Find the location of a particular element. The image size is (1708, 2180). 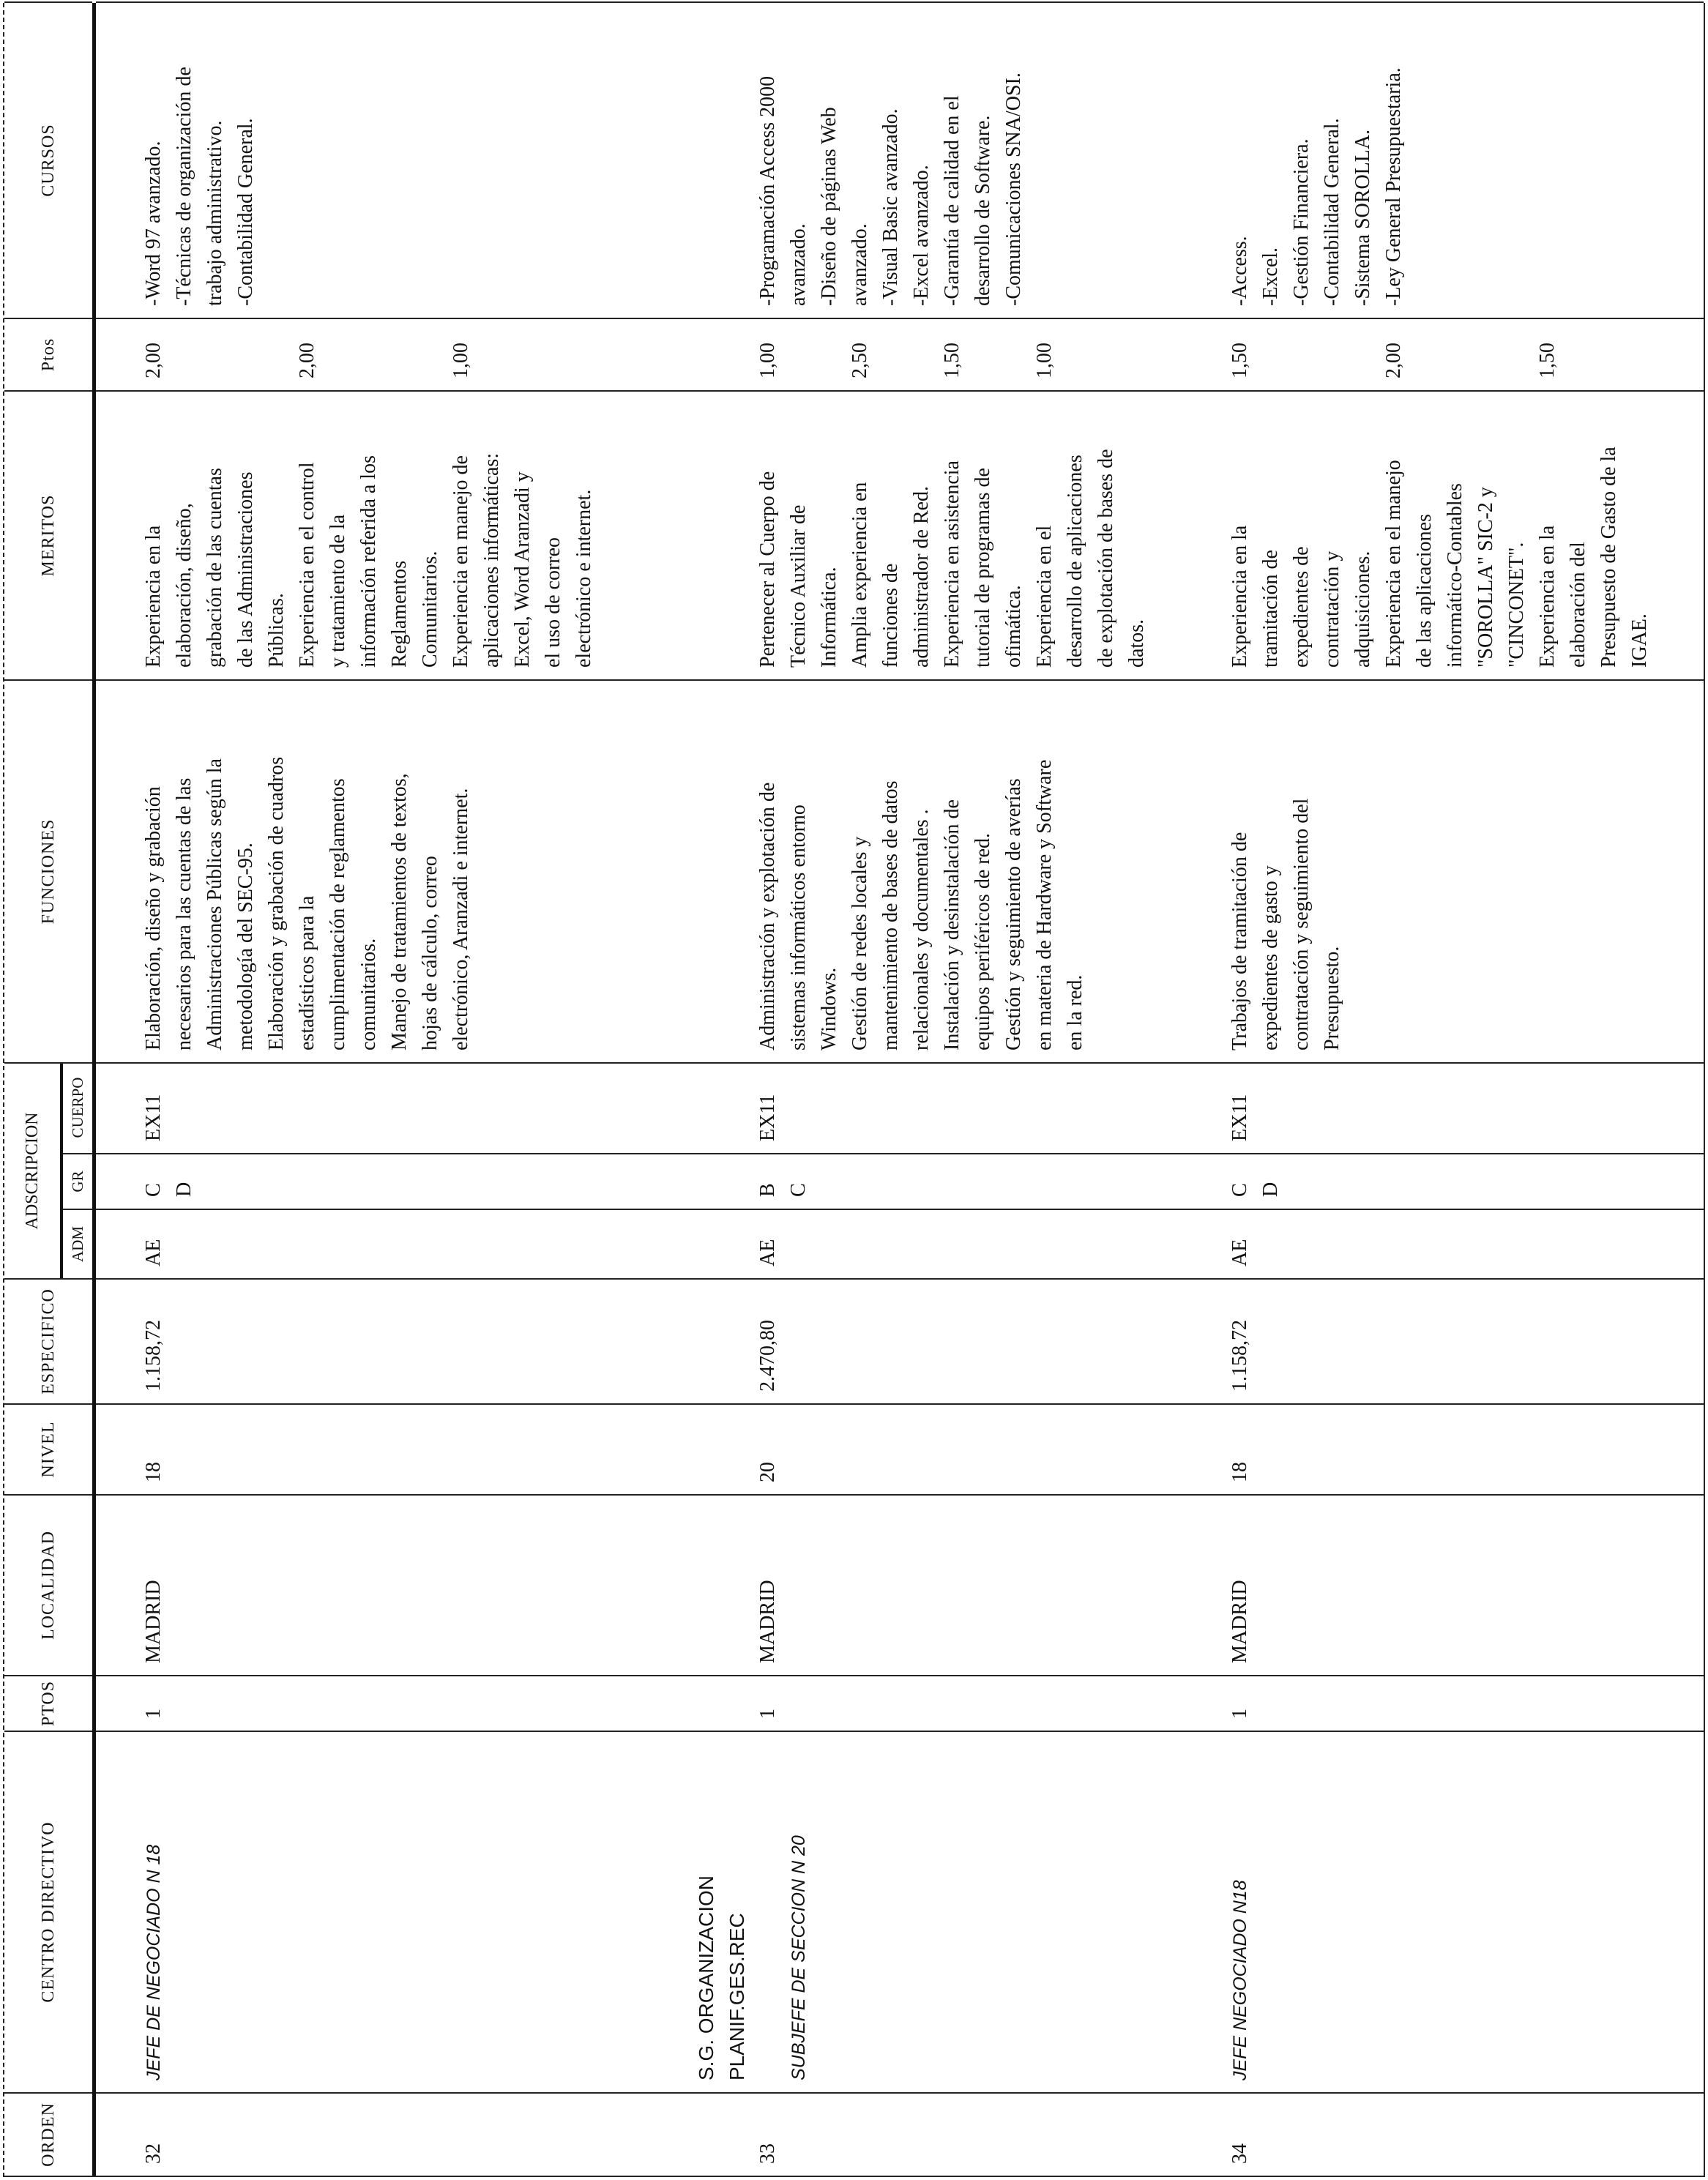

curso-line: -Access. is located at coordinates (1239, 271).